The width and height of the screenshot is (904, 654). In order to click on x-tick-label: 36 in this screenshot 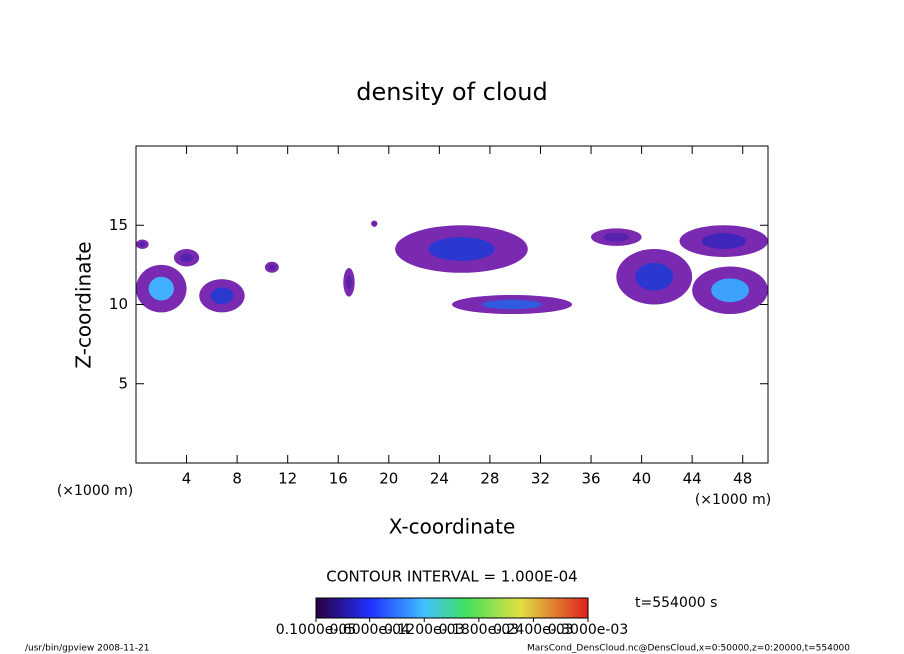, I will do `click(590, 479)`.